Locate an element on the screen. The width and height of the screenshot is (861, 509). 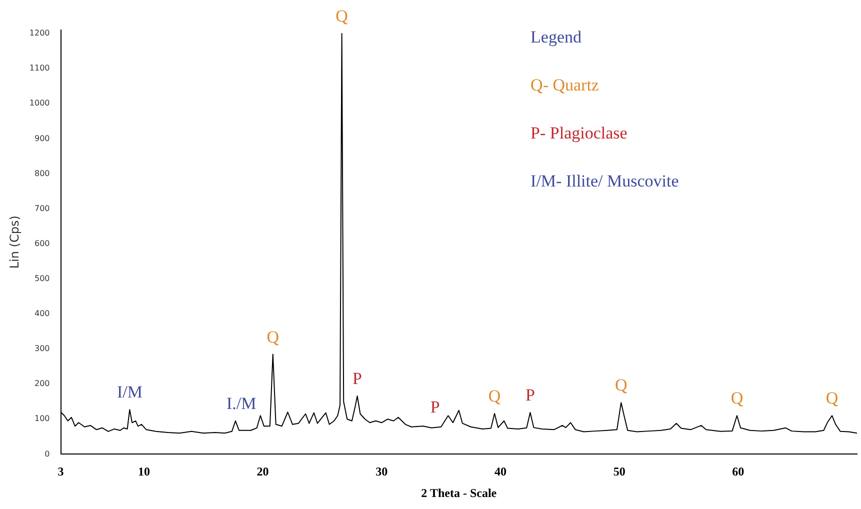
annotation: Q- Quartz is located at coordinates (565, 84).